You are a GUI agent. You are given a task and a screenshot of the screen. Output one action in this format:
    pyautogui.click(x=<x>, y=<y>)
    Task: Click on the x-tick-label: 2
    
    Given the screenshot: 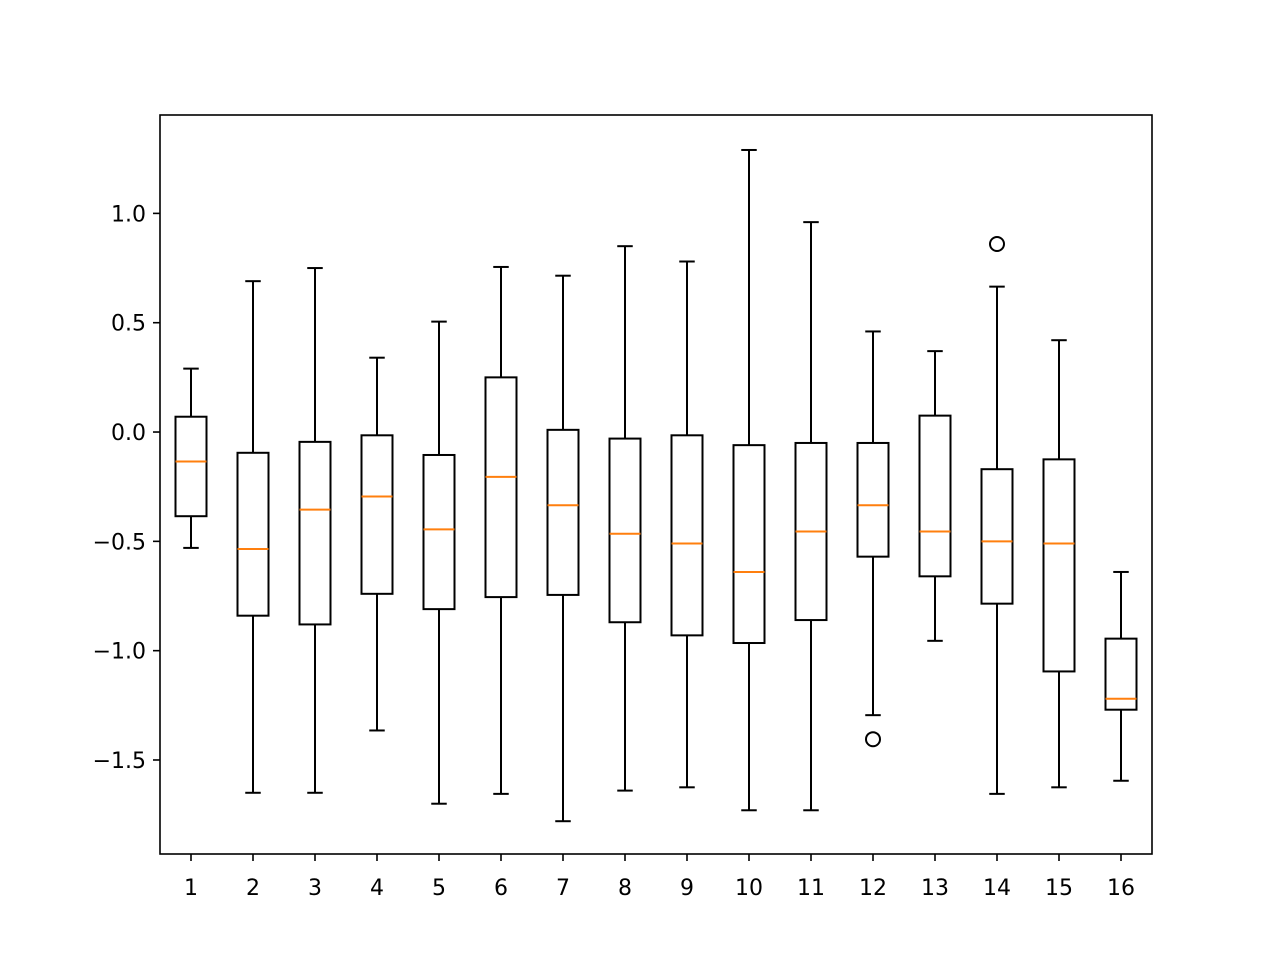 What is the action you would take?
    pyautogui.click(x=253, y=888)
    